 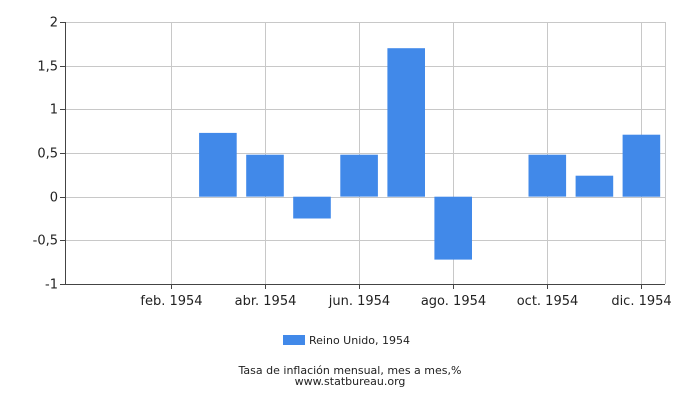 What do you see at coordinates (641, 301) in the screenshot?
I see `x-tick-label: dic. 1954` at bounding box center [641, 301].